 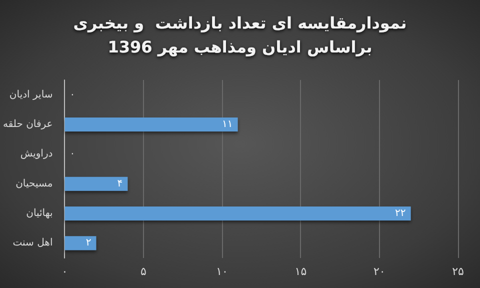 I want to click on x-tick-label: ۲۰, so click(x=379, y=271).